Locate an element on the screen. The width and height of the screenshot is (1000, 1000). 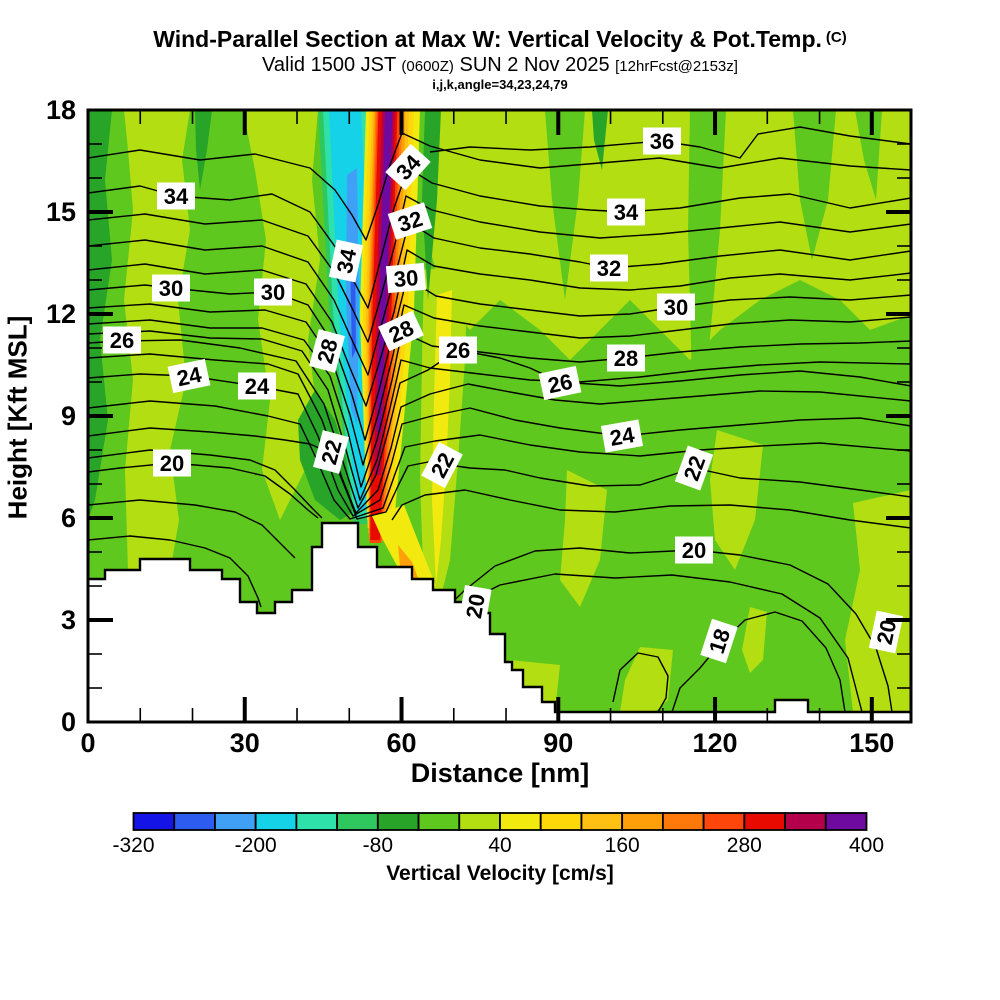
x-tick-label: 150 is located at coordinates (871, 743).